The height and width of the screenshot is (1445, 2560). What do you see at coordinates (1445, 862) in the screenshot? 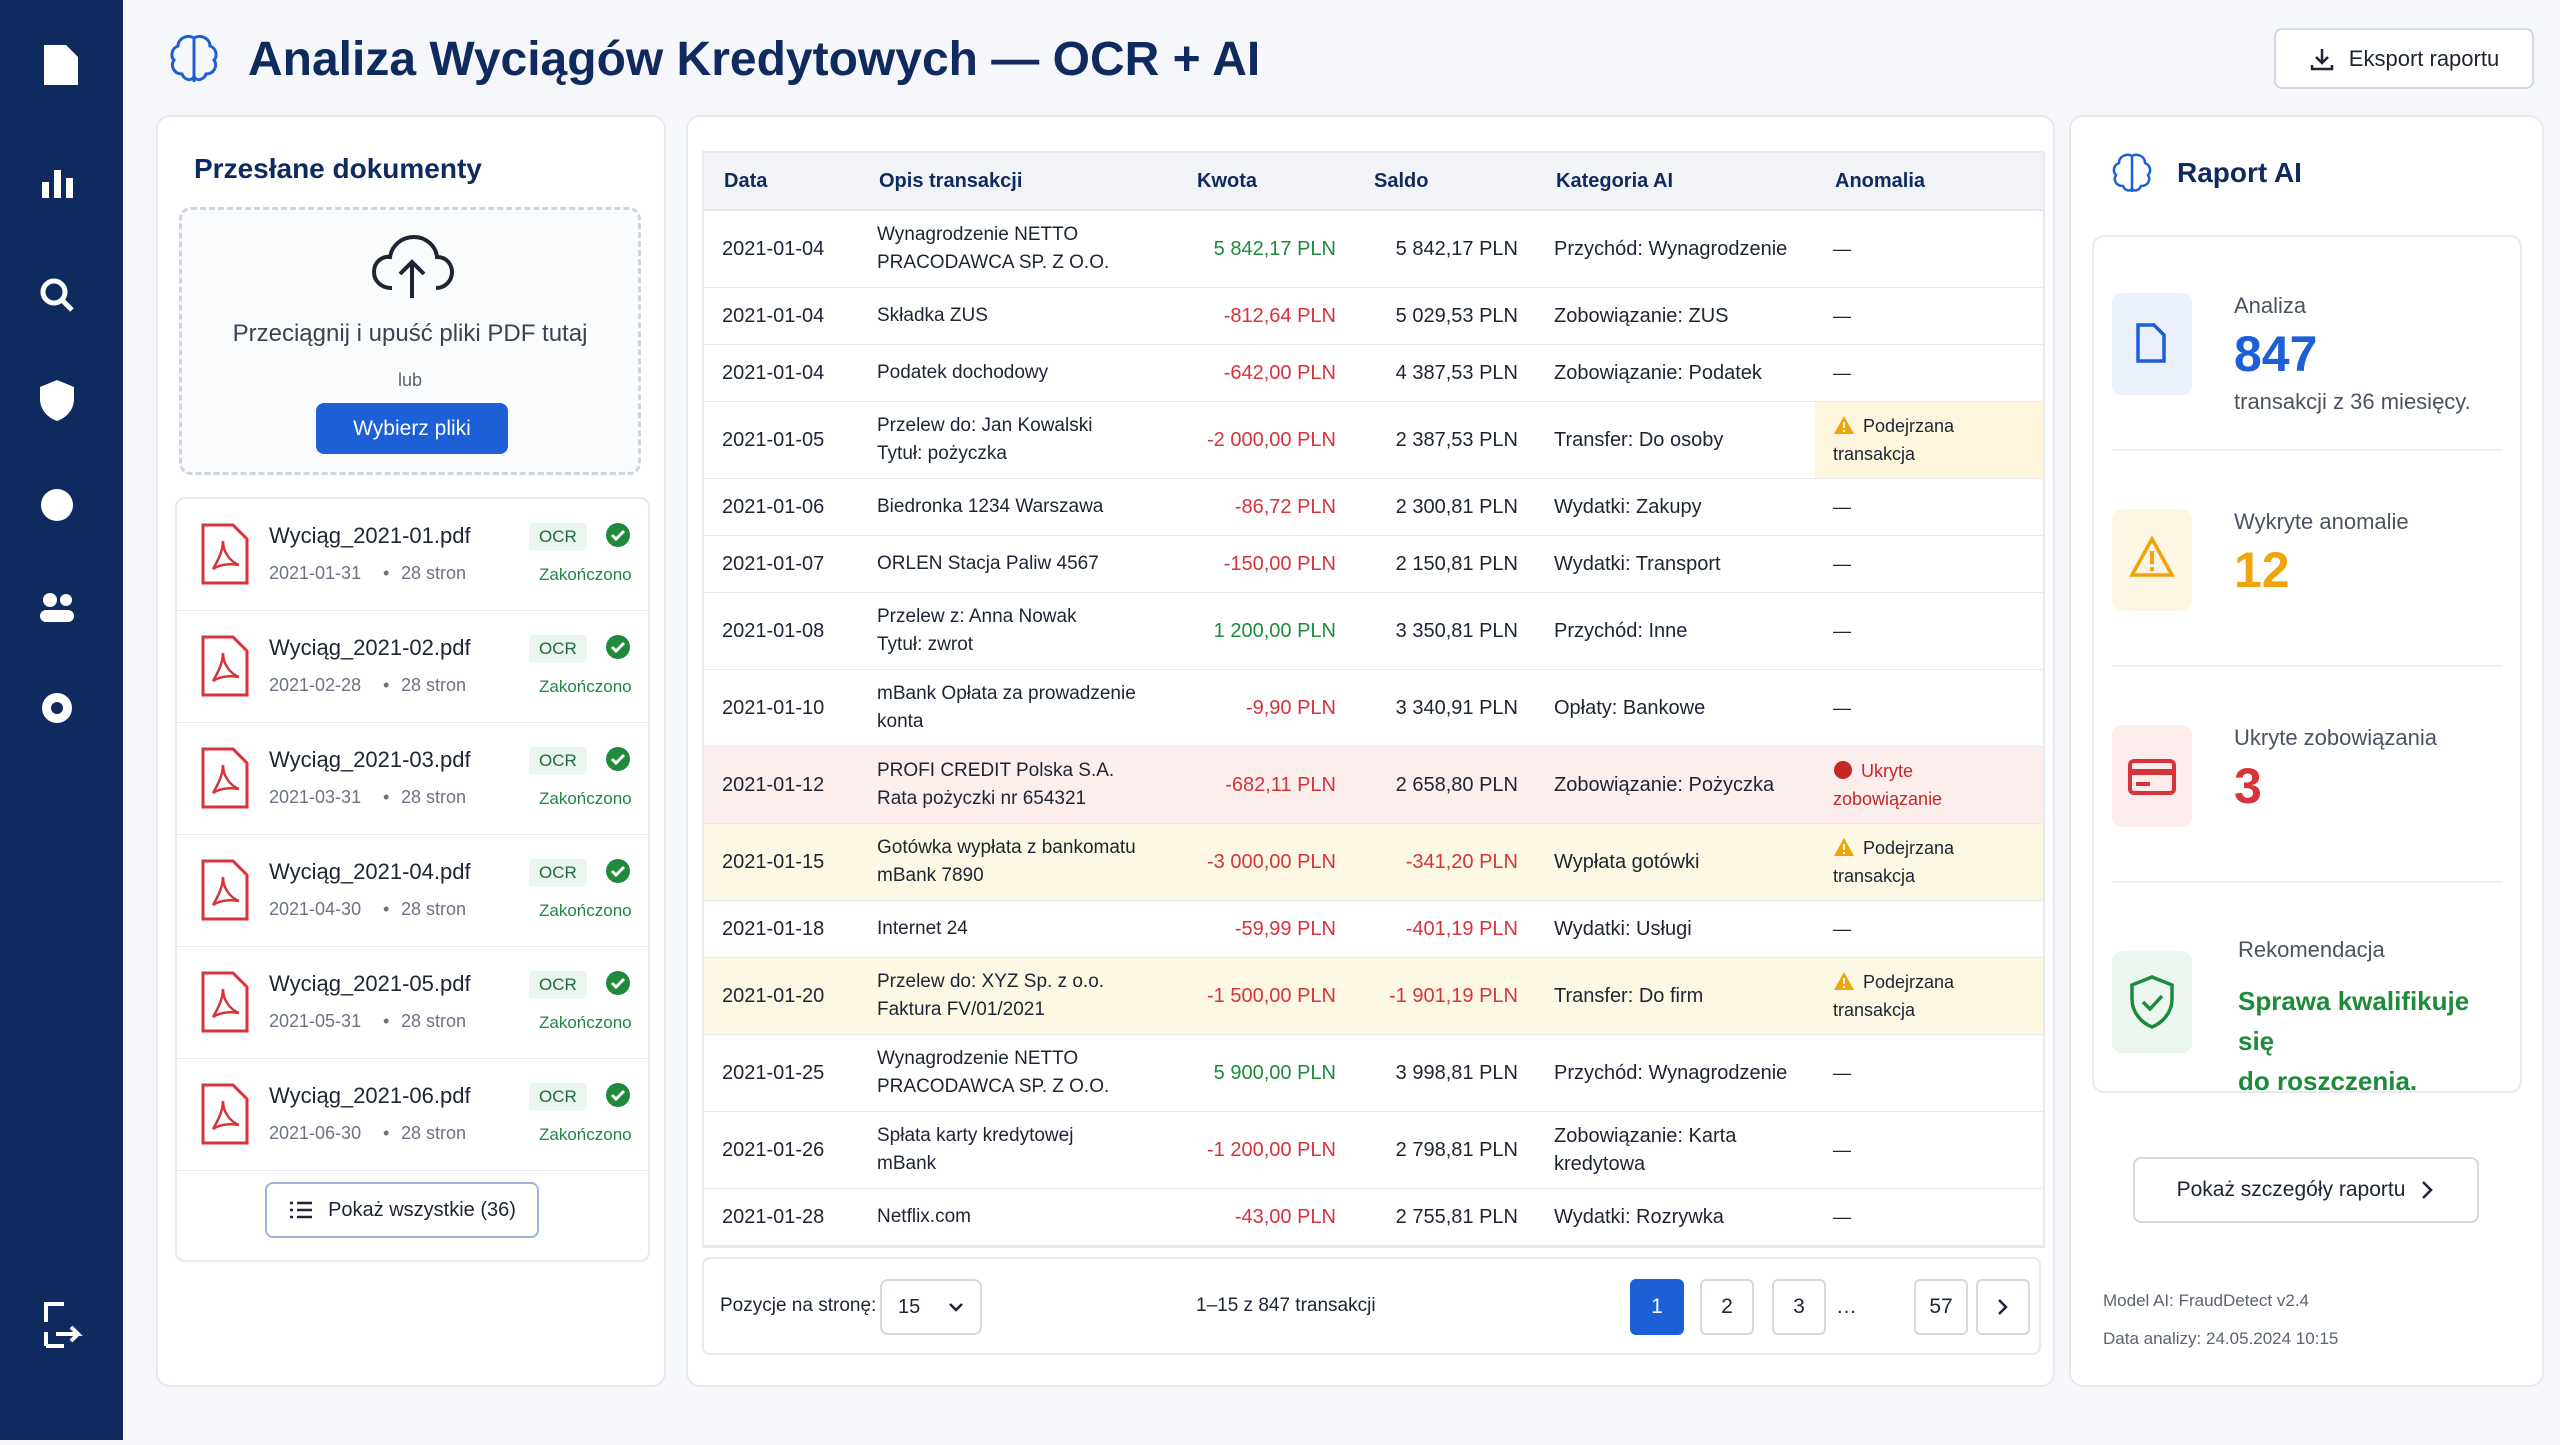
I see `cell: -341,20 PLN` at bounding box center [1445, 862].